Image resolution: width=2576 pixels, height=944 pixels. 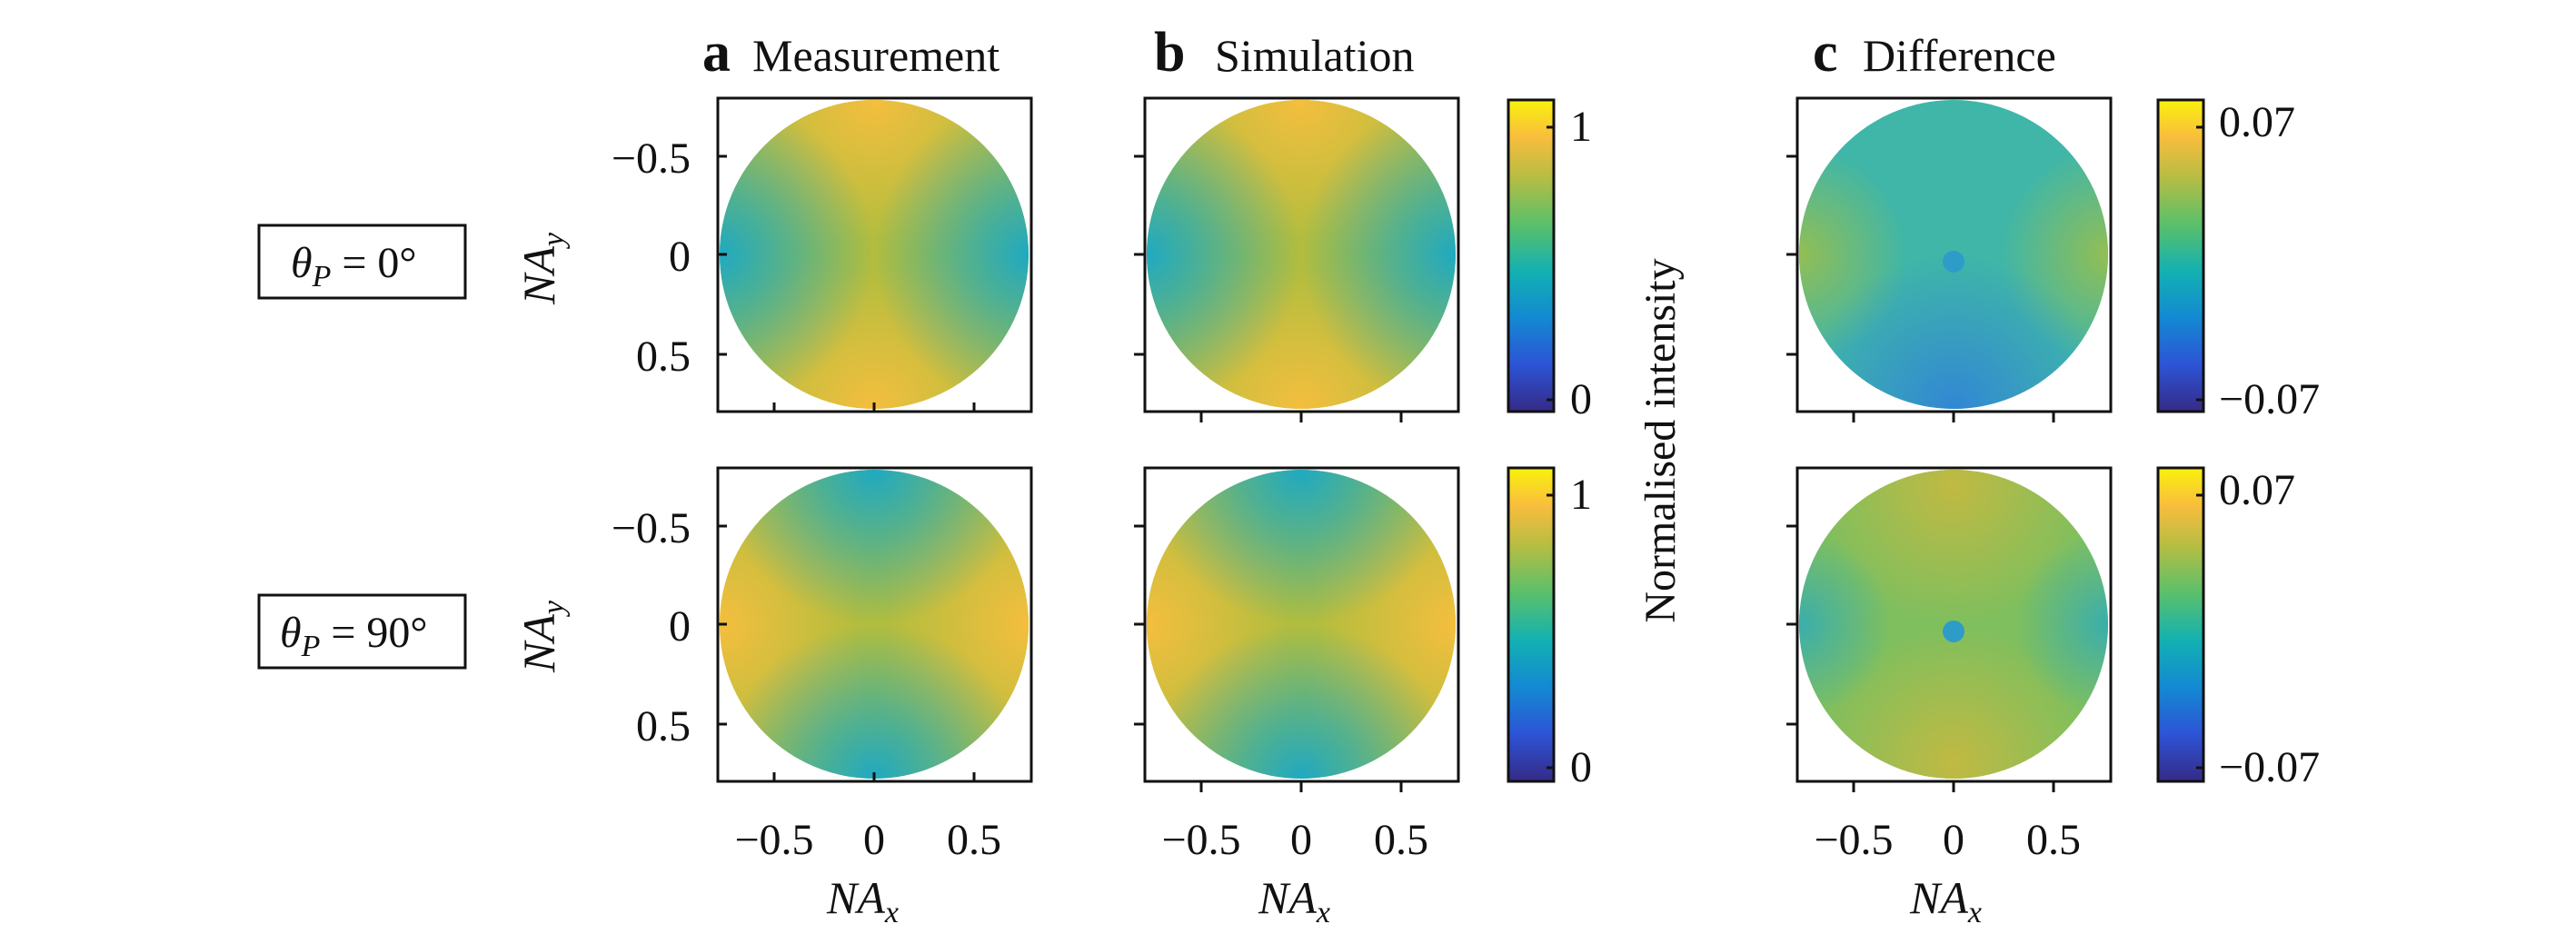 I want to click on heatmap-simulation-90deg, so click(x=1297, y=624).